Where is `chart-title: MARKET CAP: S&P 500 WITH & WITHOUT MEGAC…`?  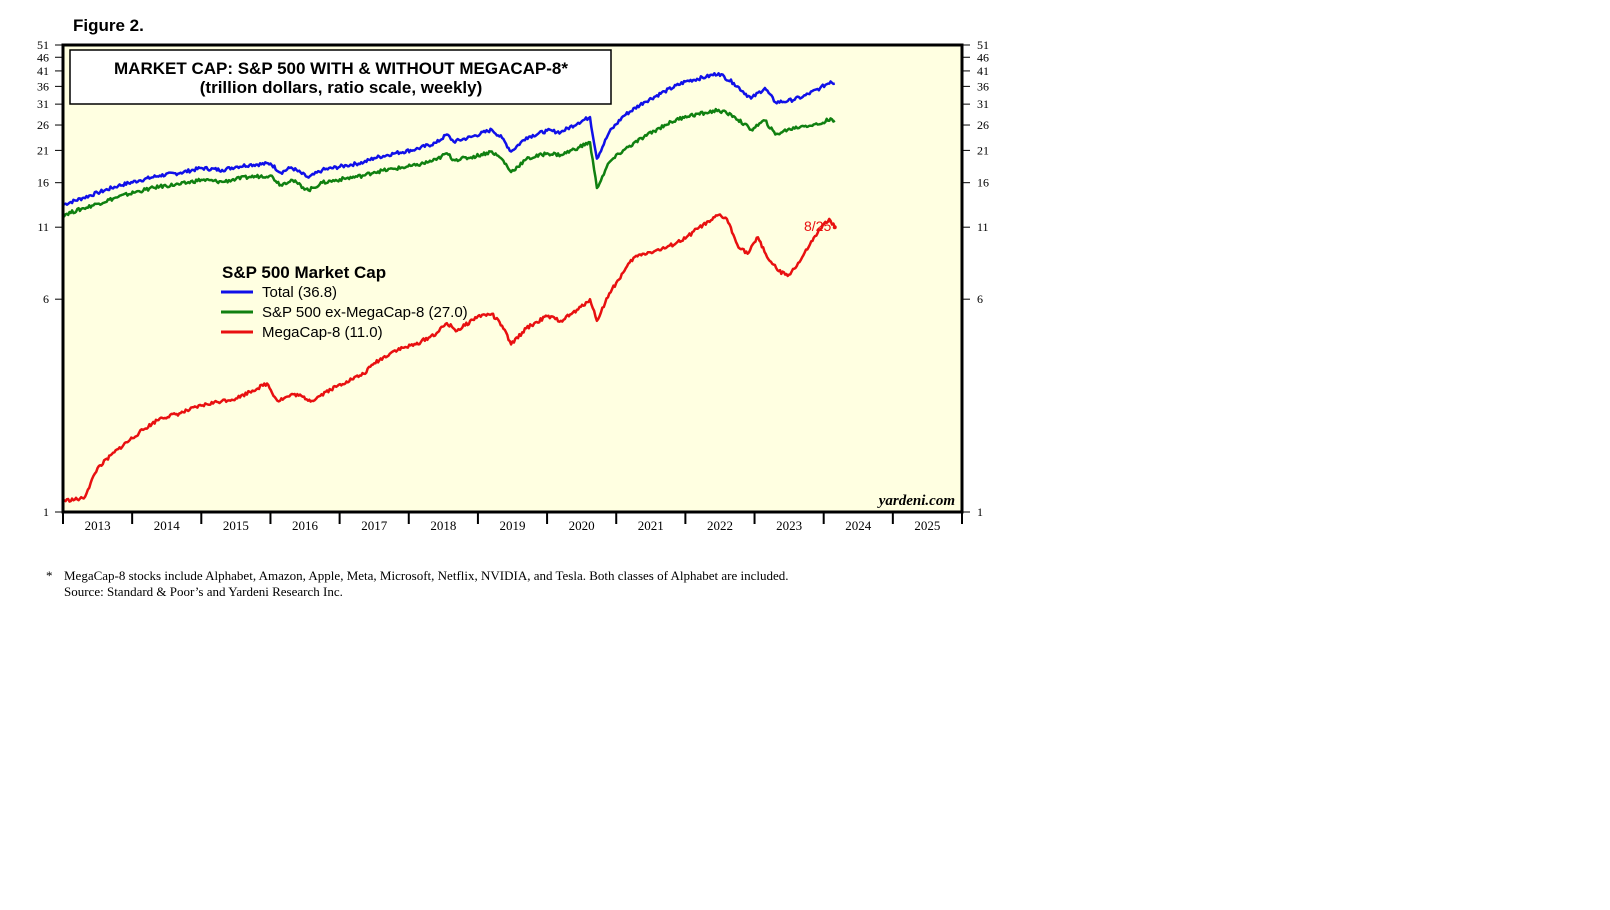 chart-title: MARKET CAP: S&P 500 WITH & WITHOUT MEGAC… is located at coordinates (341, 68).